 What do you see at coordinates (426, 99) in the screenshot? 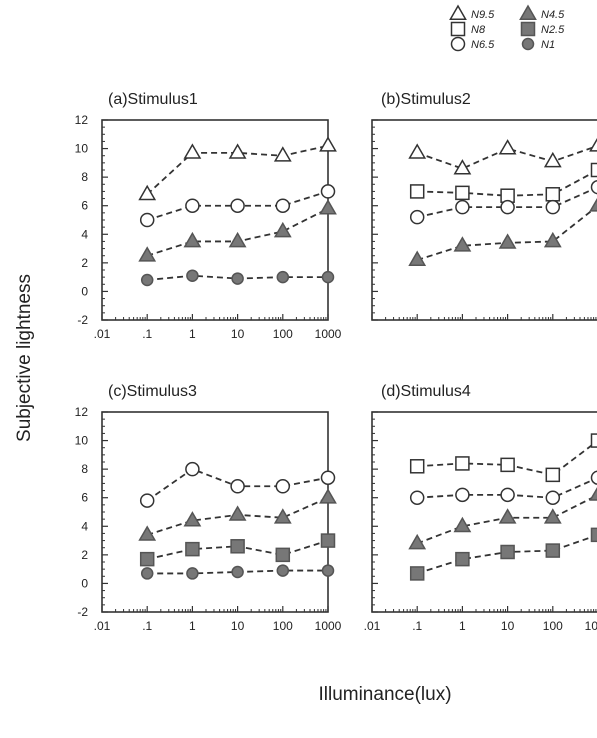
I see `panel-title: (b)Stimulus2` at bounding box center [426, 99].